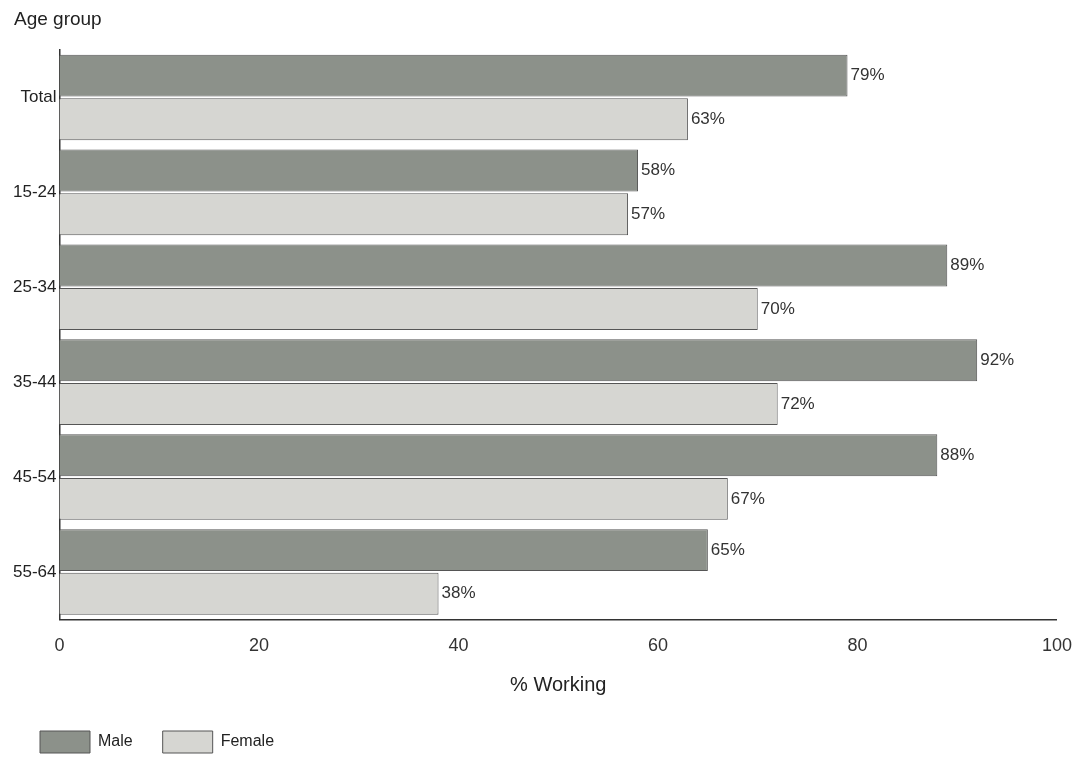 This screenshot has width=1078, height=783. What do you see at coordinates (35, 381) in the screenshot?
I see `y-tick-label: 35-44` at bounding box center [35, 381].